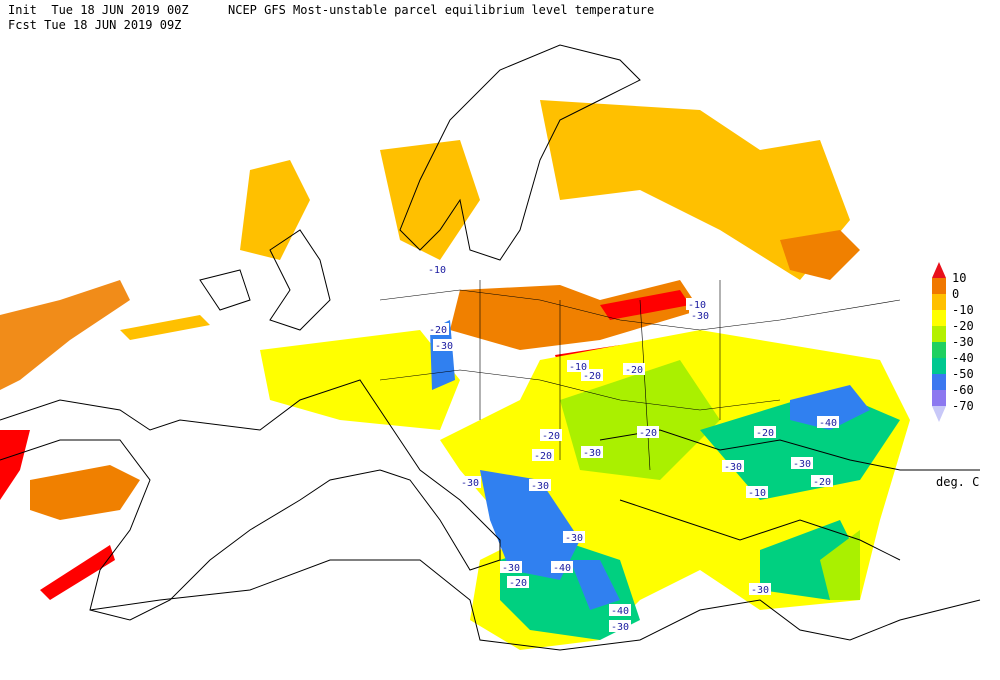 Image resolution: width=1000 pixels, height=680 pixels. Describe the element at coordinates (963, 374) in the screenshot. I see `colorbar-label: -50` at that location.